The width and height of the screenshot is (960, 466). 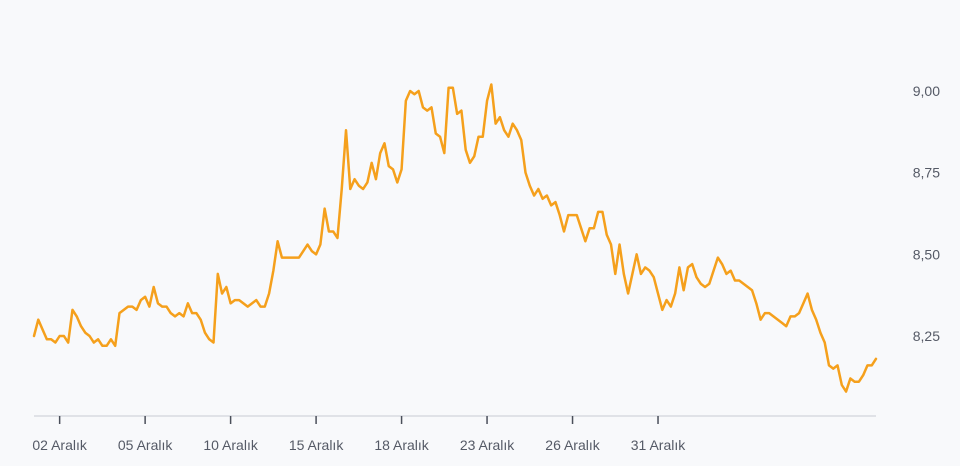 What do you see at coordinates (145, 445) in the screenshot?
I see `x-tick-label: 05 Aralık` at bounding box center [145, 445].